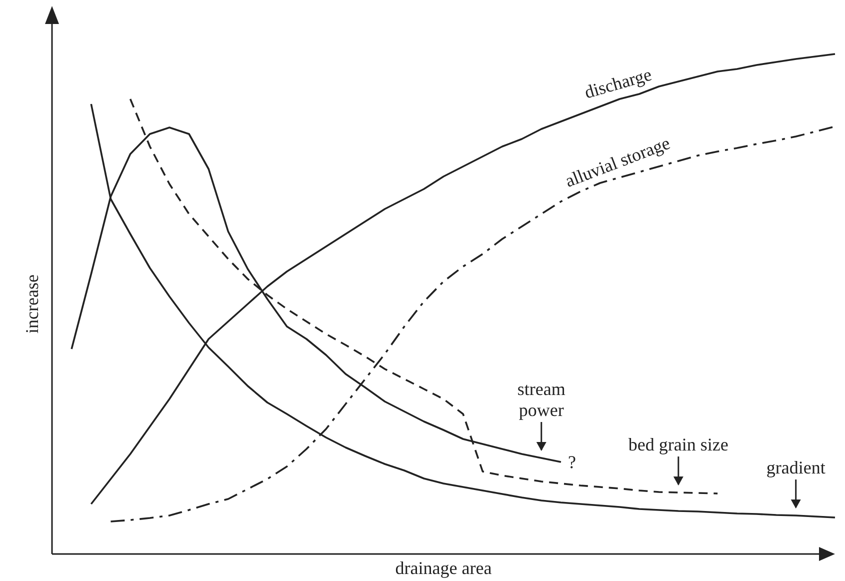 Image resolution: width=845 pixels, height=581 pixels. What do you see at coordinates (32, 304) in the screenshot?
I see `y-axis-title: increase` at bounding box center [32, 304].